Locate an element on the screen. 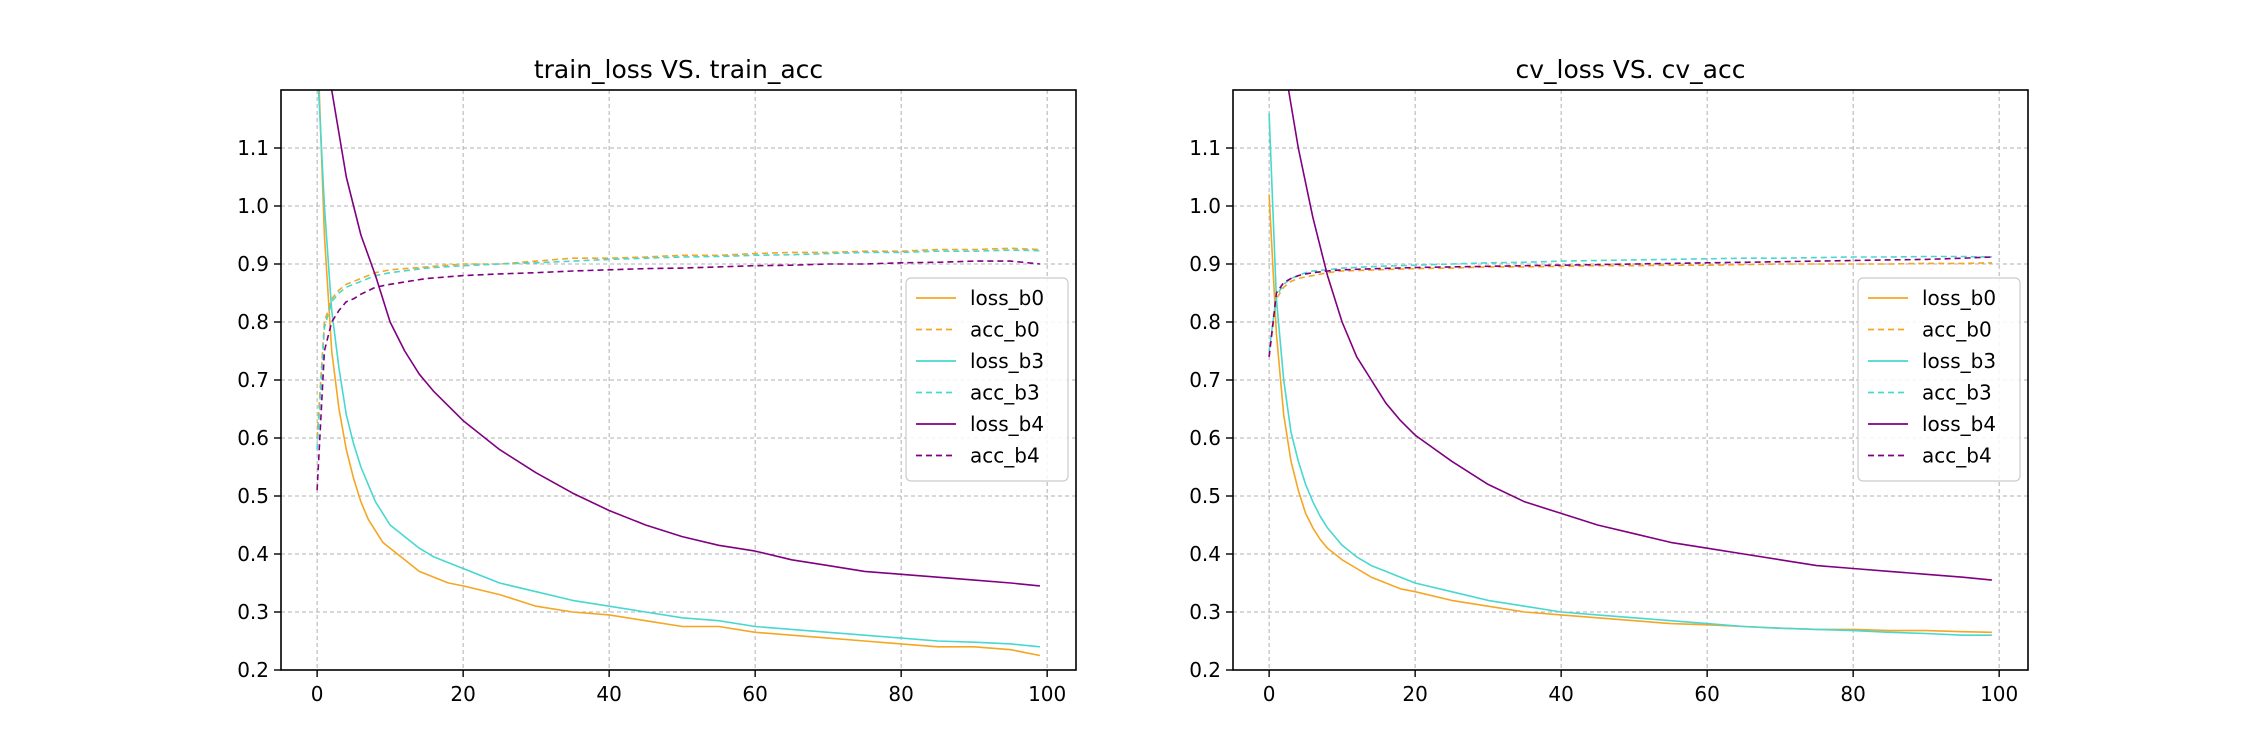 The image size is (2250, 750). chart-title: cv_loss VS. cv_acc is located at coordinates (1631, 69).